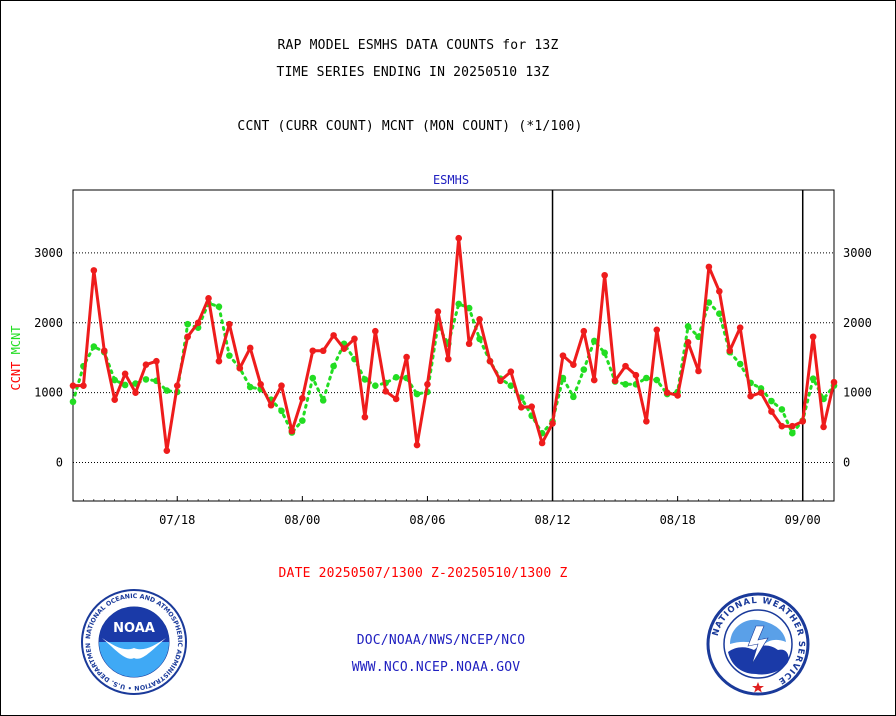 The height and width of the screenshot is (716, 896). I want to click on x-tick-label: 09/00, so click(803, 520).